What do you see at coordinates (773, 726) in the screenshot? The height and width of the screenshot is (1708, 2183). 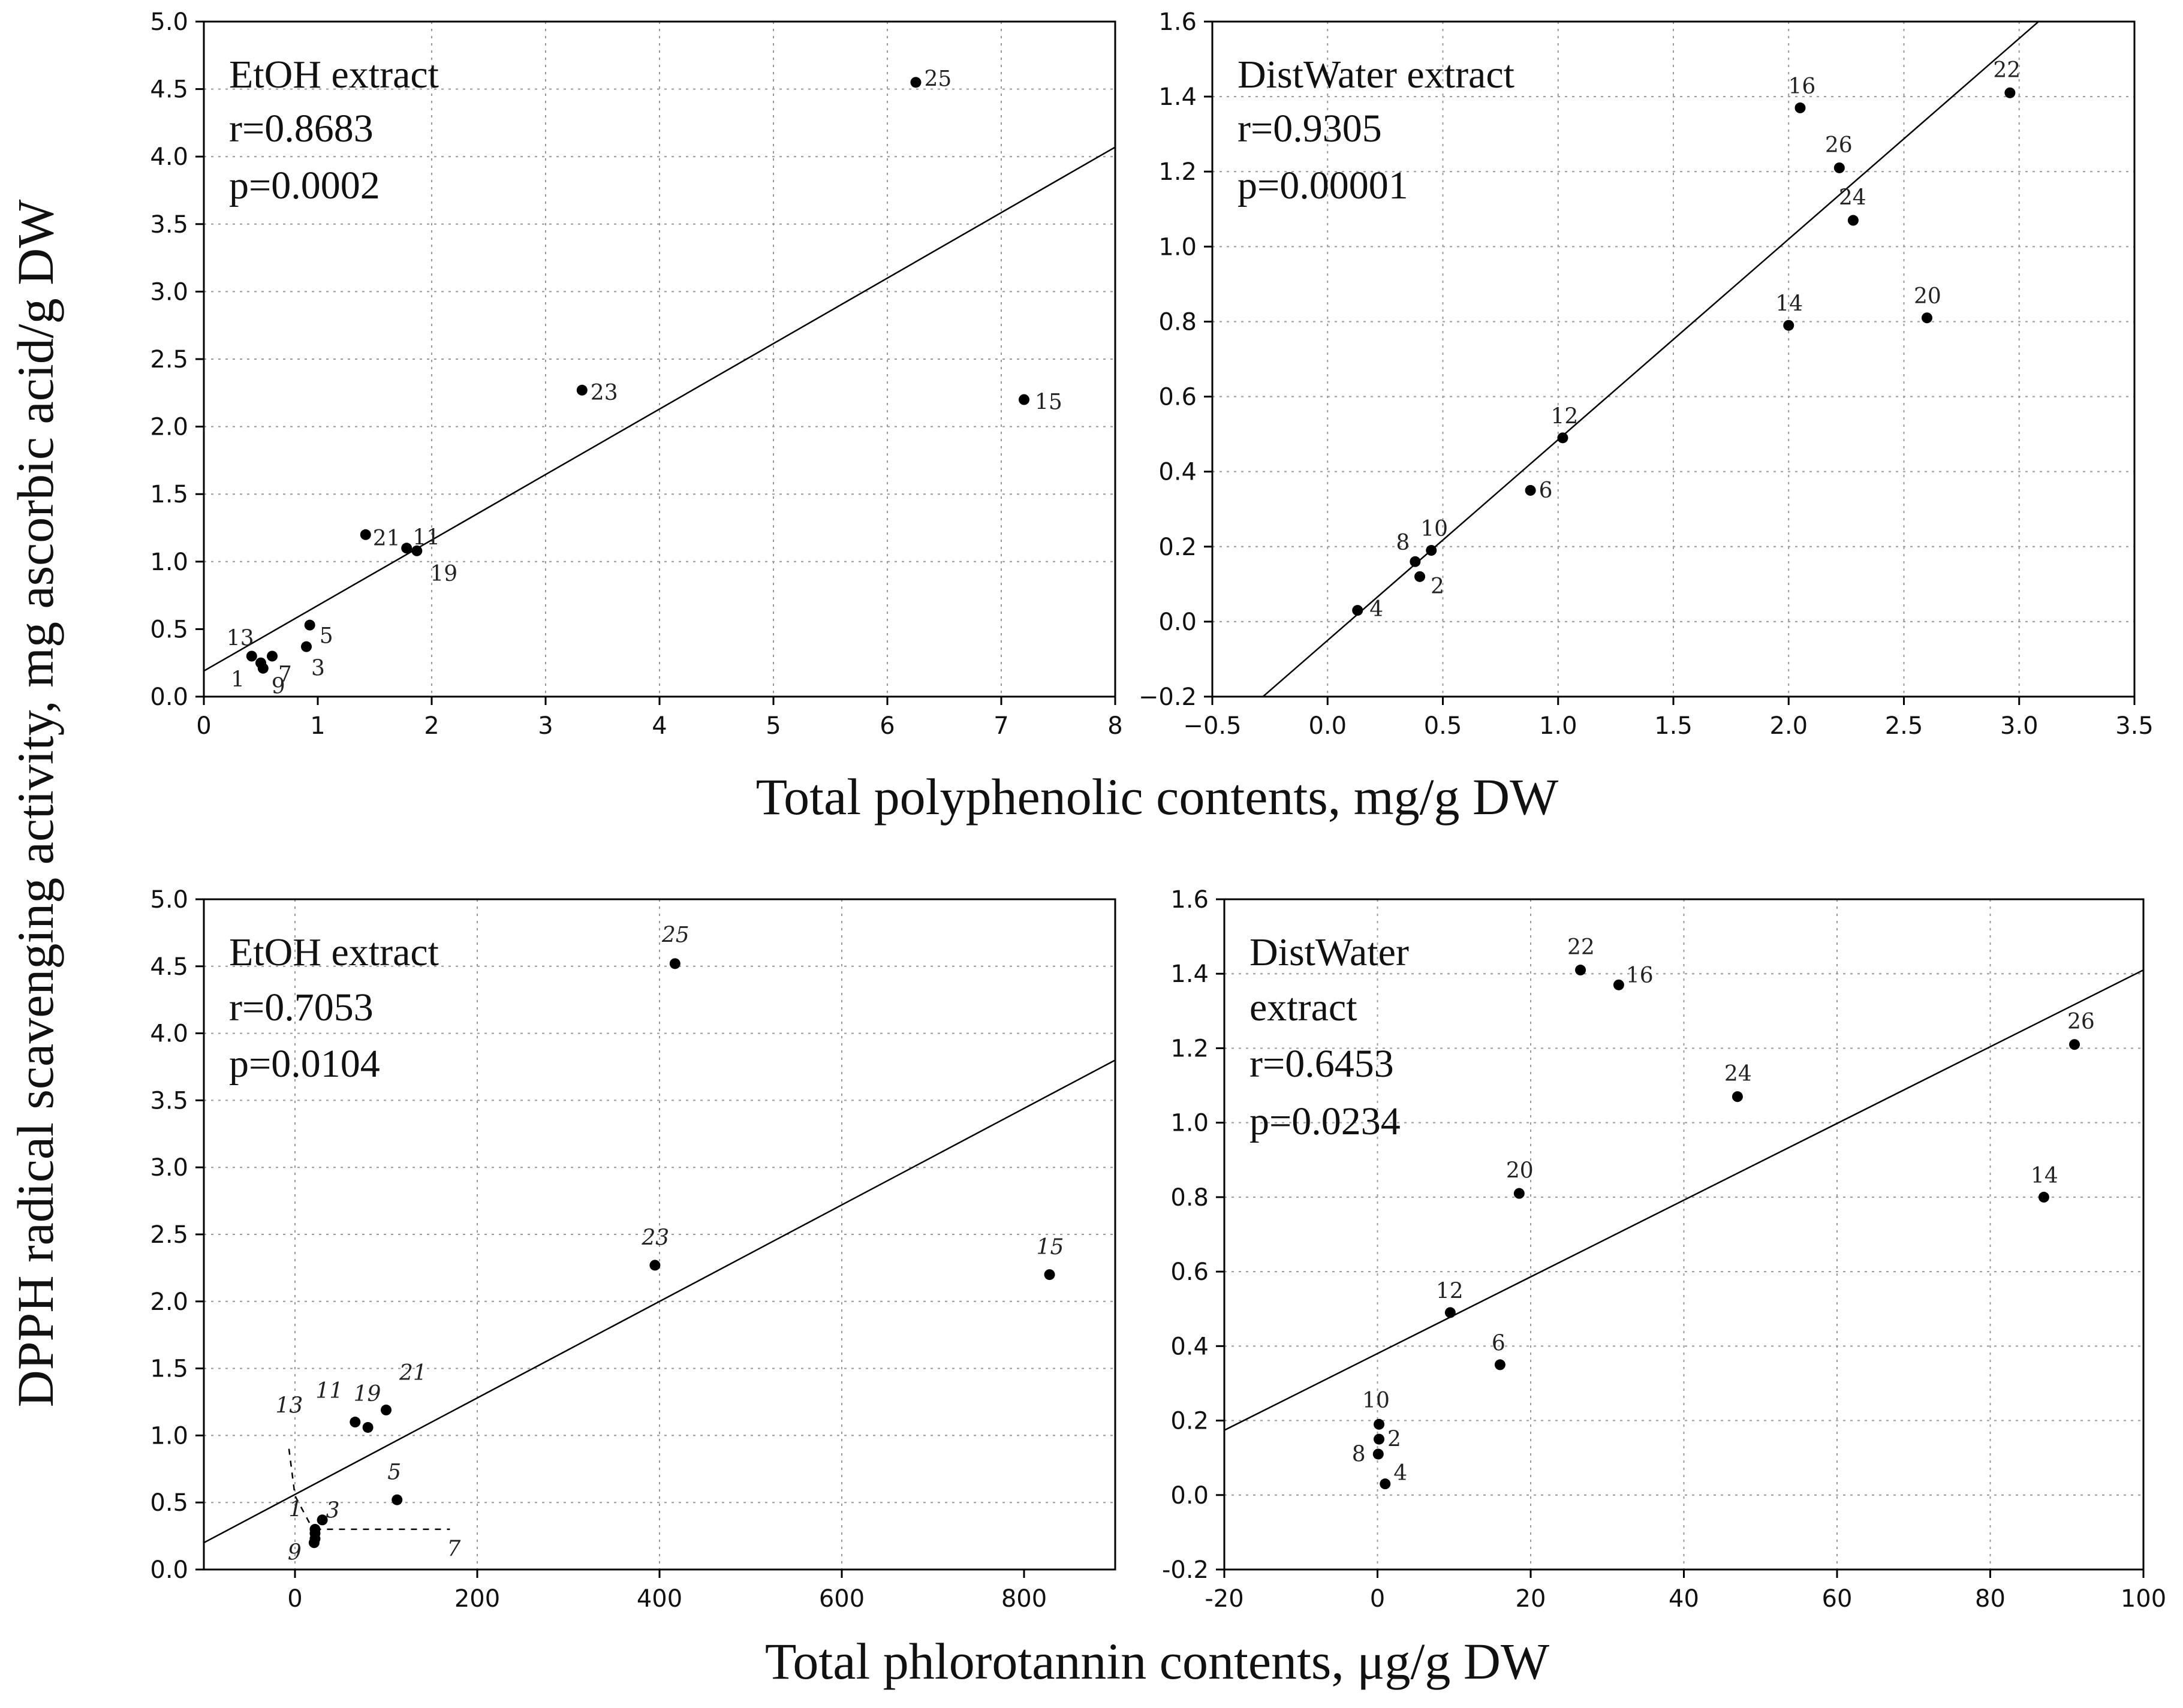 I see `x-tick-label: 5` at bounding box center [773, 726].